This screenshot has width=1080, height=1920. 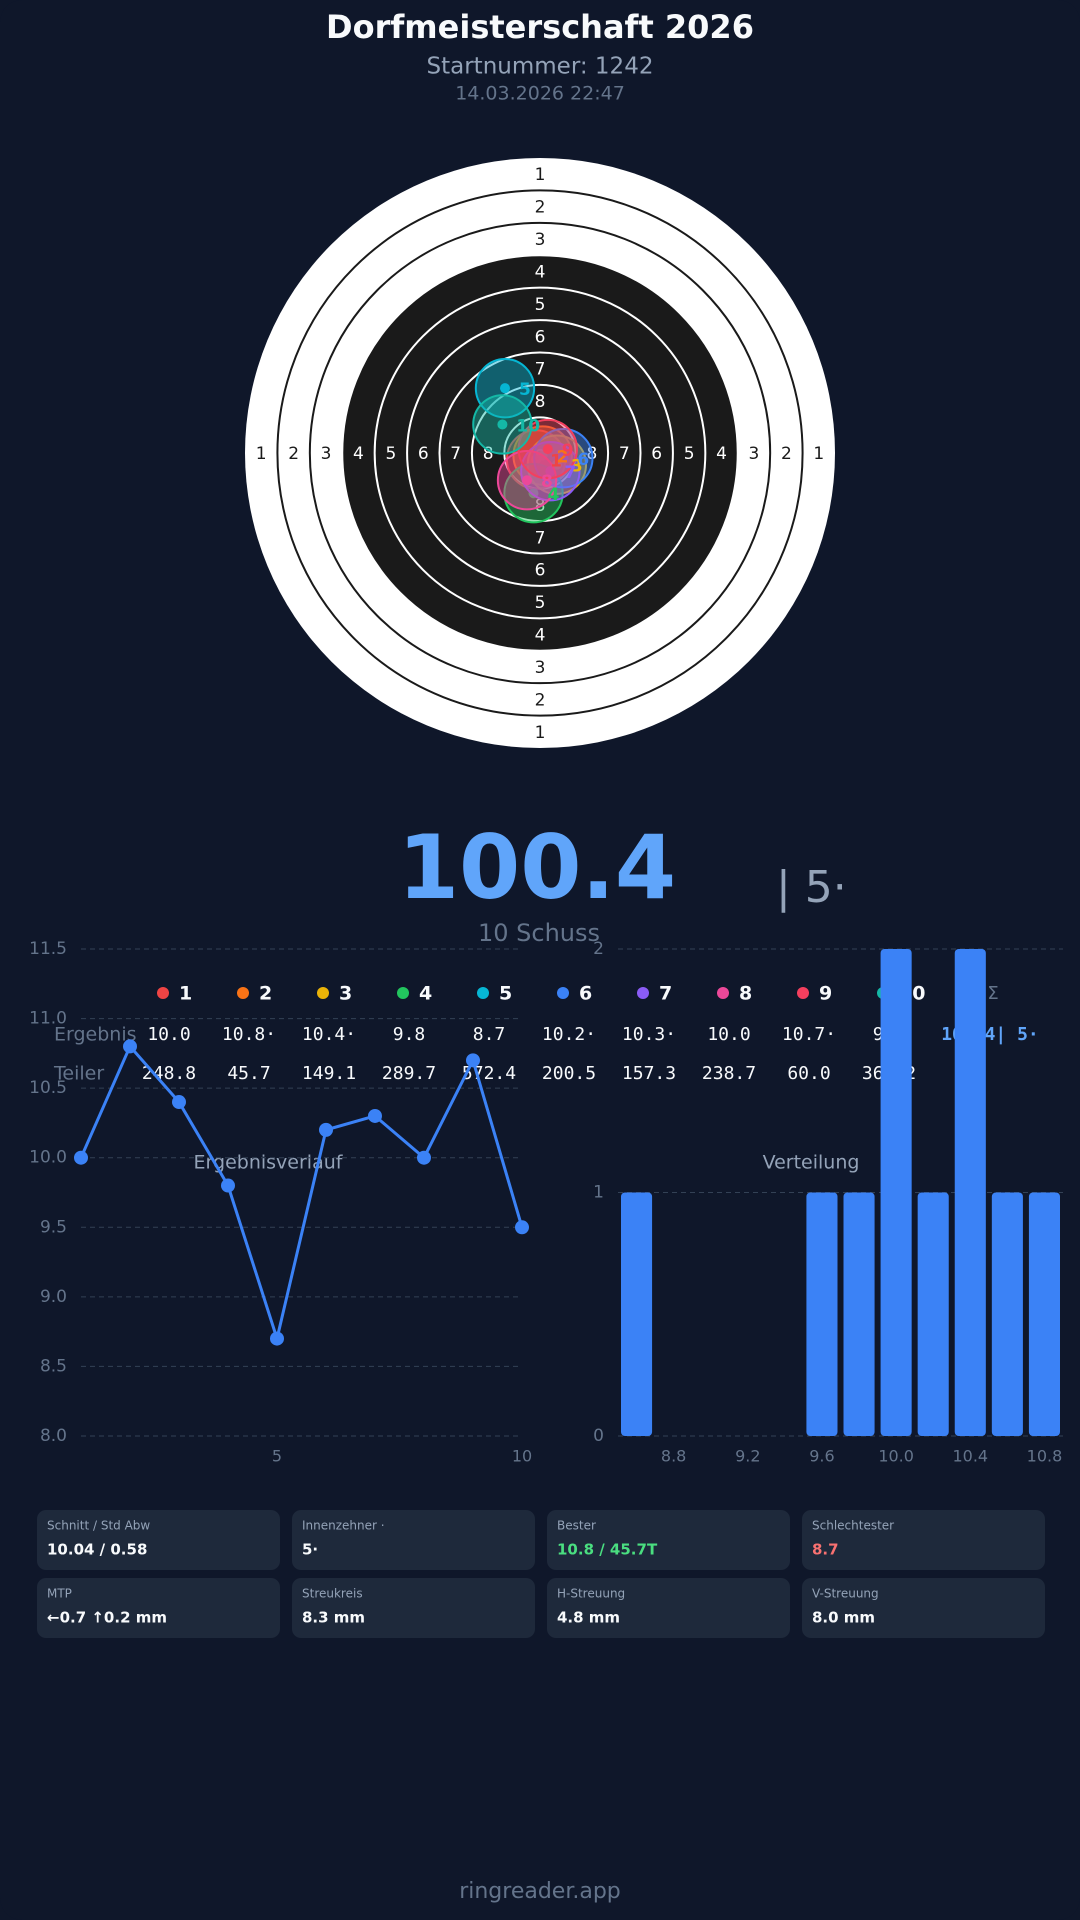 What do you see at coordinates (525, 390) in the screenshot?
I see `shot-label: 5` at bounding box center [525, 390].